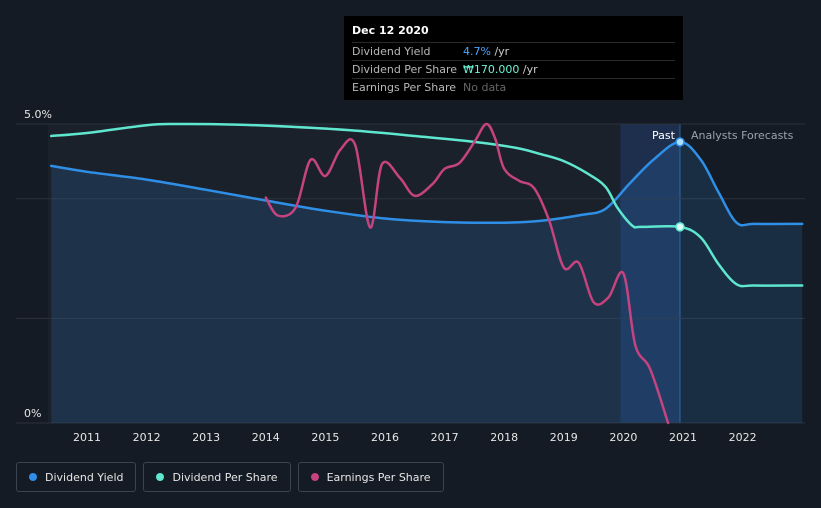  What do you see at coordinates (743, 437) in the screenshot?
I see `x-tick-label: 2022` at bounding box center [743, 437].